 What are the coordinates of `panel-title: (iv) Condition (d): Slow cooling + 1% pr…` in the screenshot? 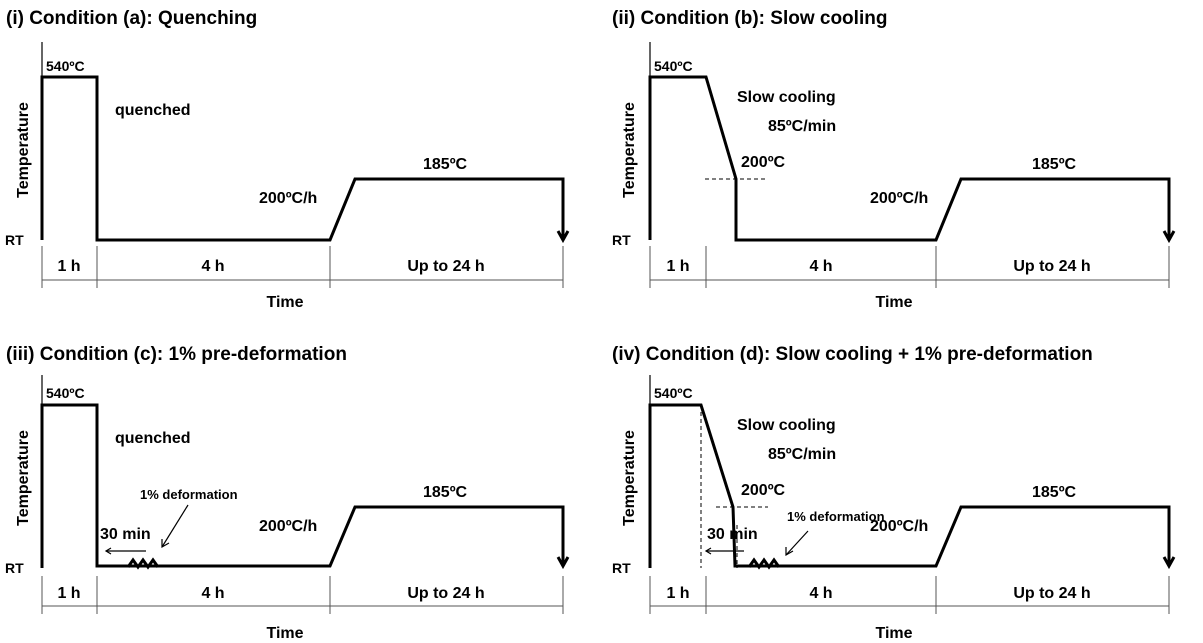 It's located at (852, 354).